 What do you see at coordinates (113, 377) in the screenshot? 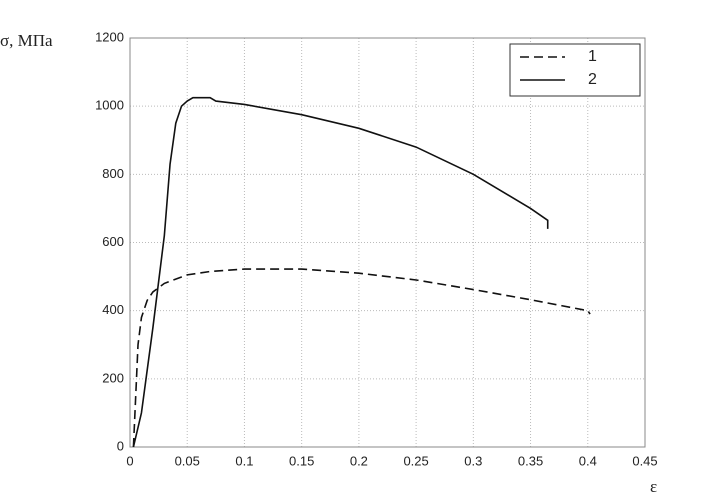
I see `y-tick-label: 200` at bounding box center [113, 377].